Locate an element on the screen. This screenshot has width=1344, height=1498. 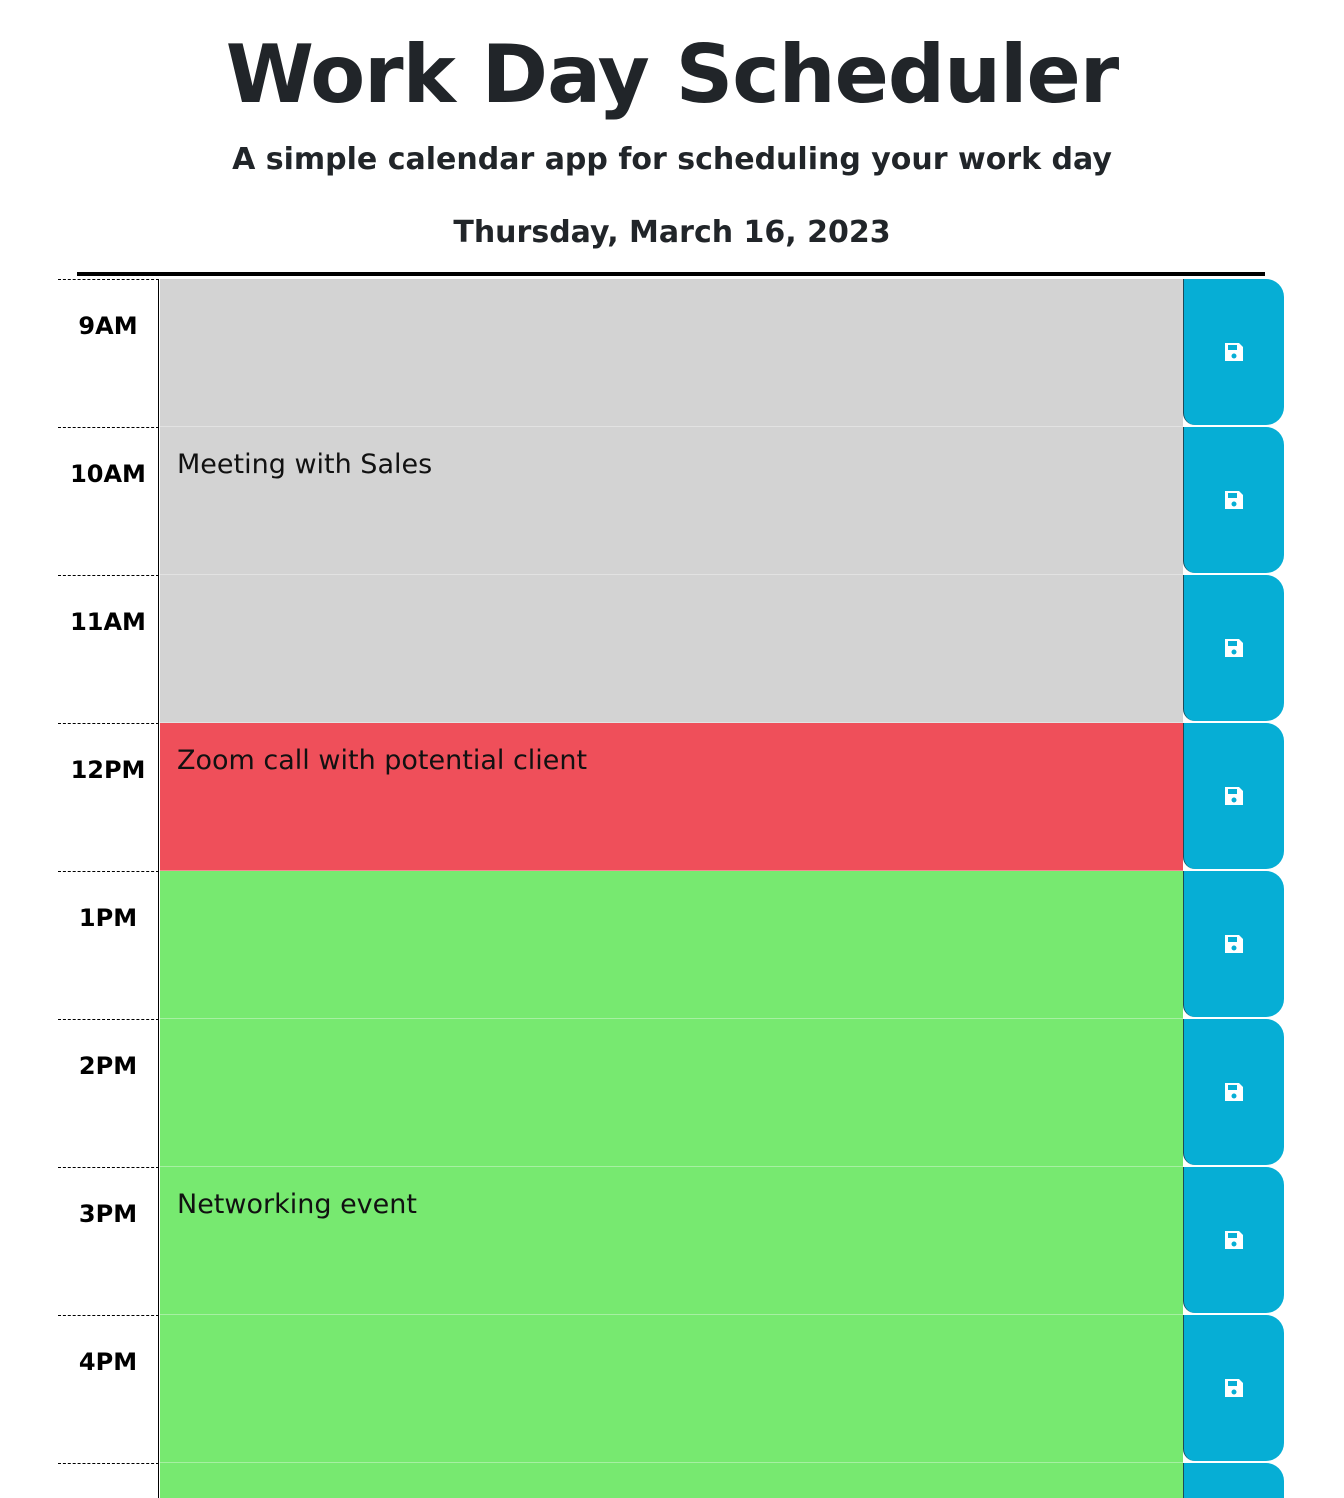
time-block: 12PM Zoom call with potential client is located at coordinates (671, 797).